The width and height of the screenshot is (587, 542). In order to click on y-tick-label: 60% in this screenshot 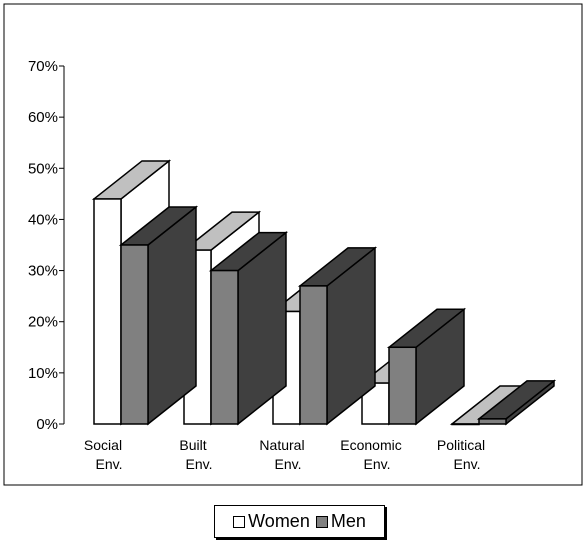, I will do `click(43, 117)`.